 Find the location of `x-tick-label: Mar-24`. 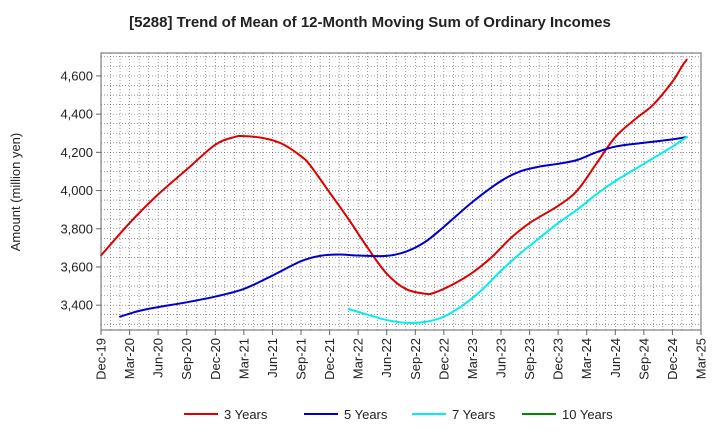

x-tick-label: Mar-24 is located at coordinates (586, 358).